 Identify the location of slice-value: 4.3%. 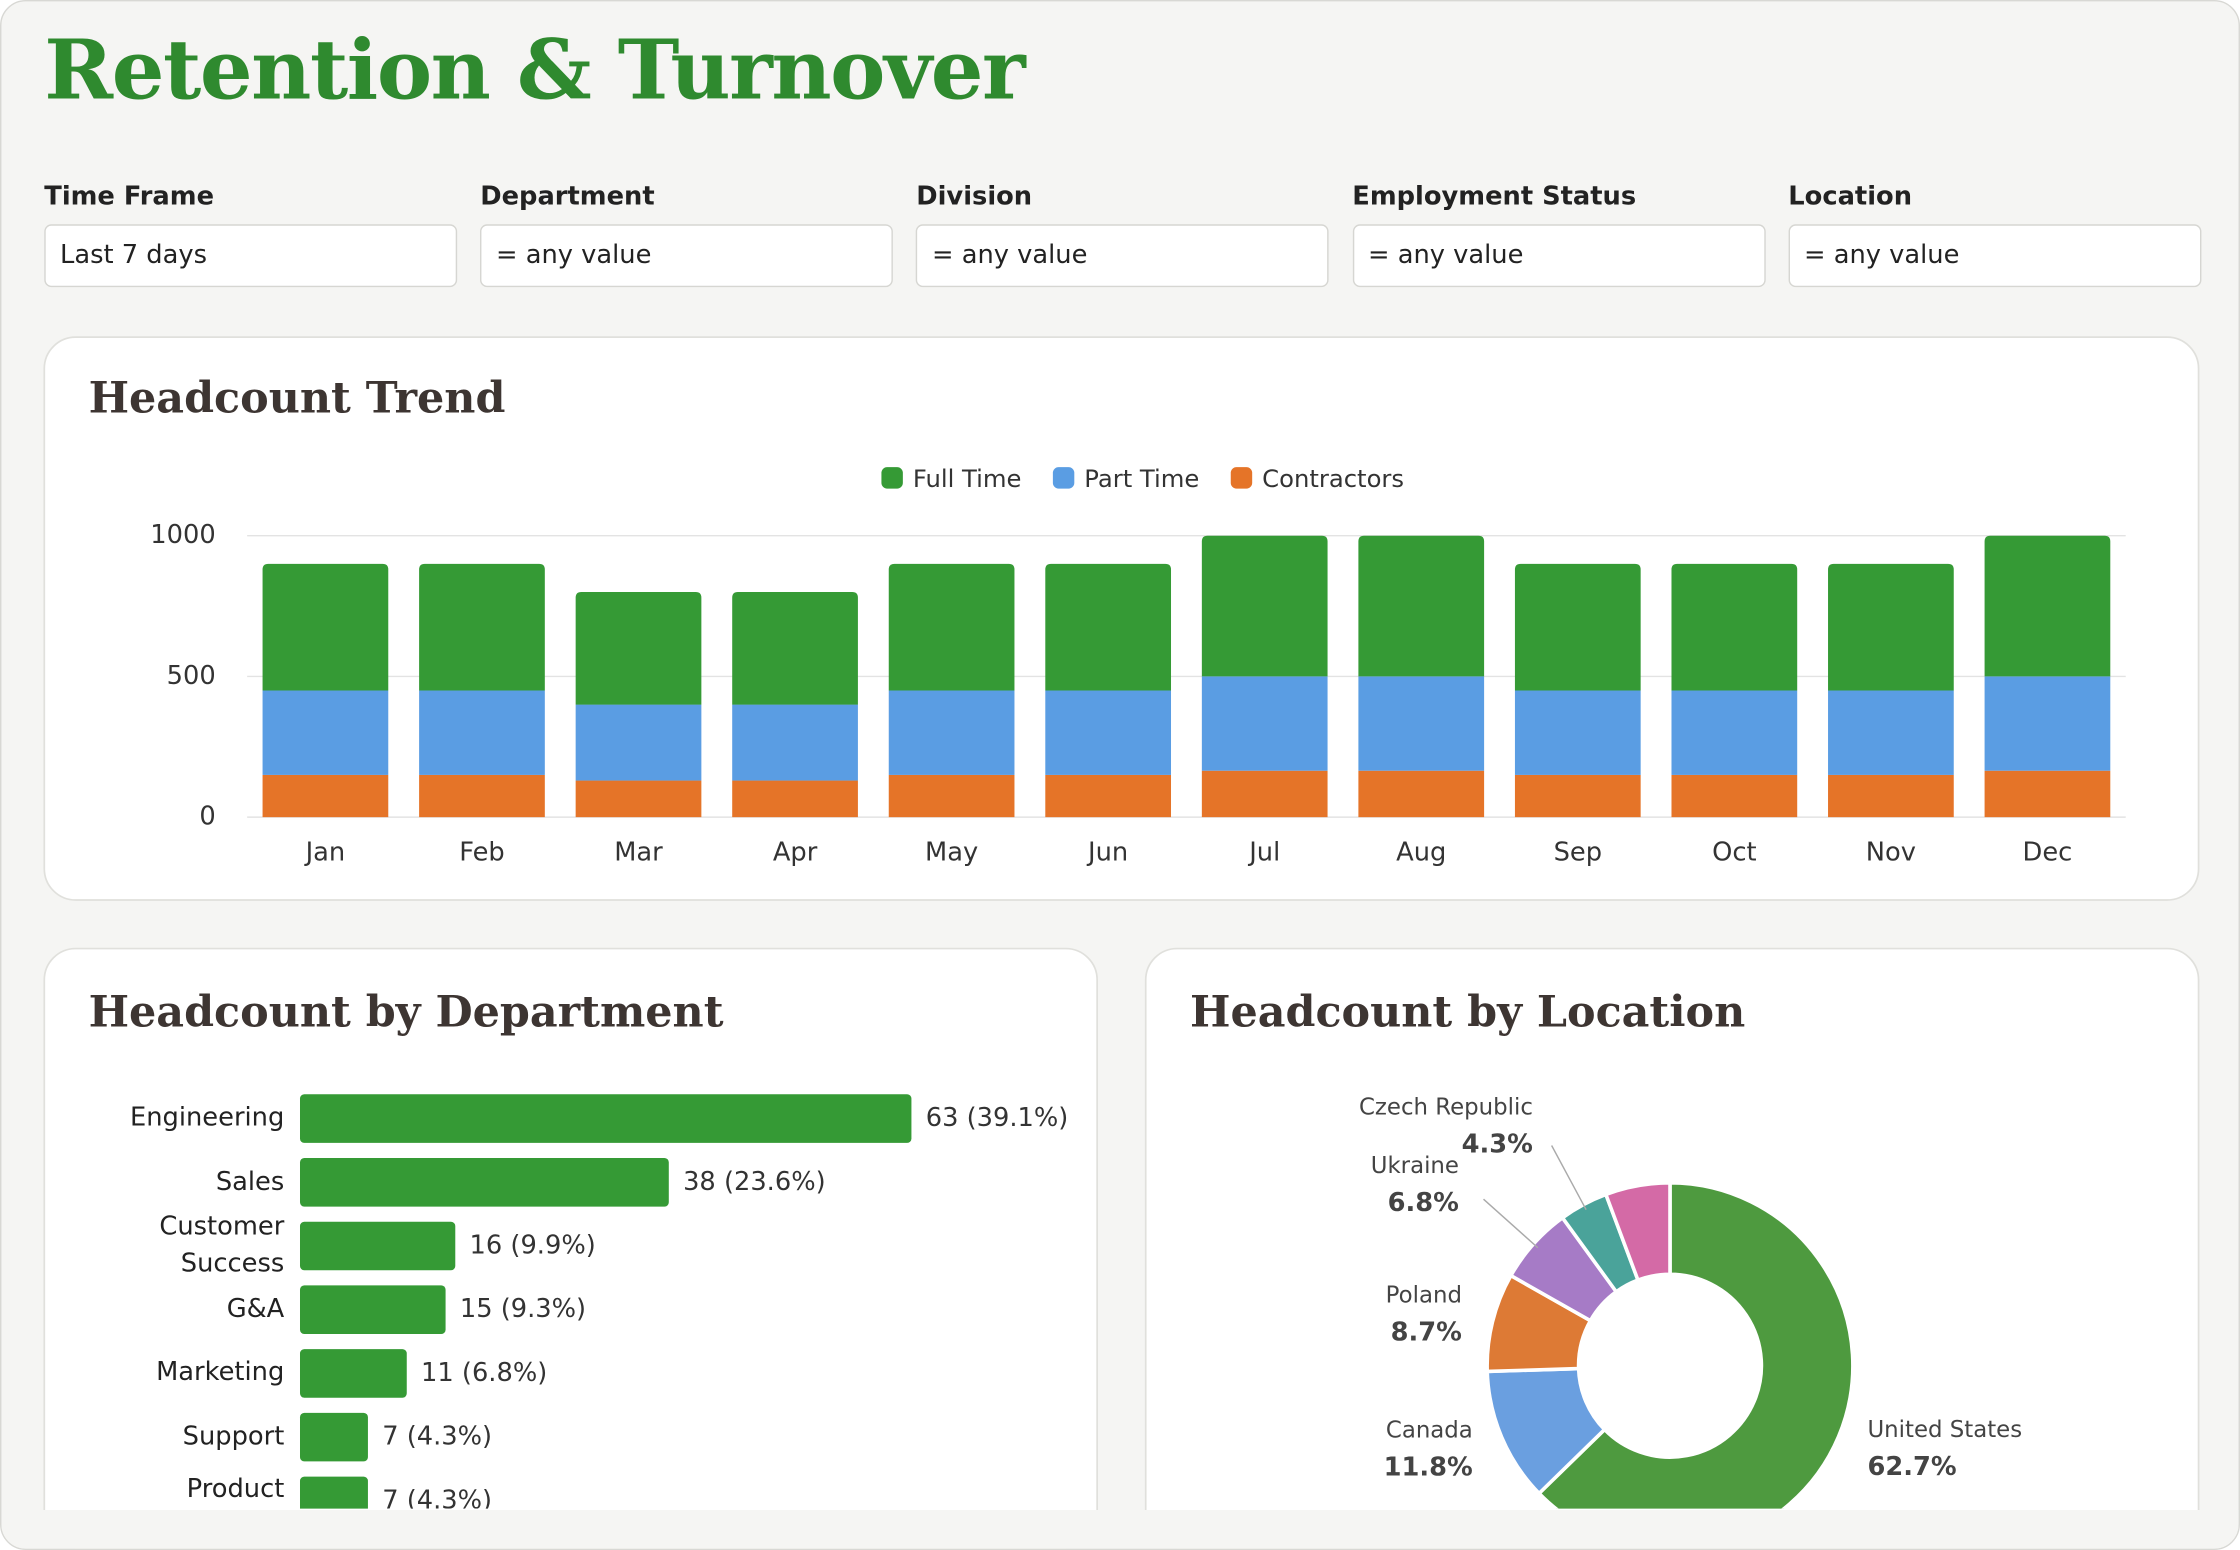
(1497, 1145).